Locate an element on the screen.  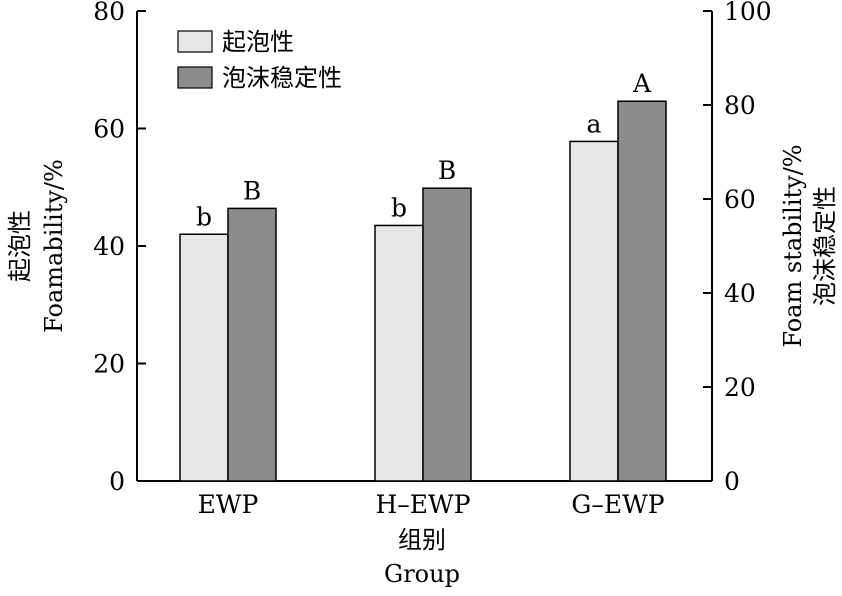
right-tick-label: 20 is located at coordinates (740, 387).